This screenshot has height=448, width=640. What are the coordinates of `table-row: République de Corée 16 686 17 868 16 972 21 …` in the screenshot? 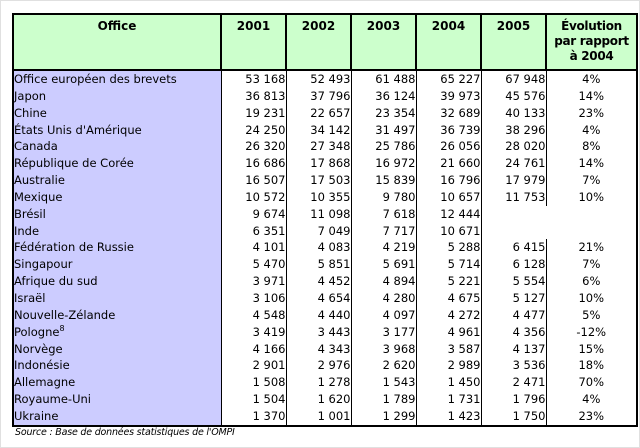 It's located at (325, 164).